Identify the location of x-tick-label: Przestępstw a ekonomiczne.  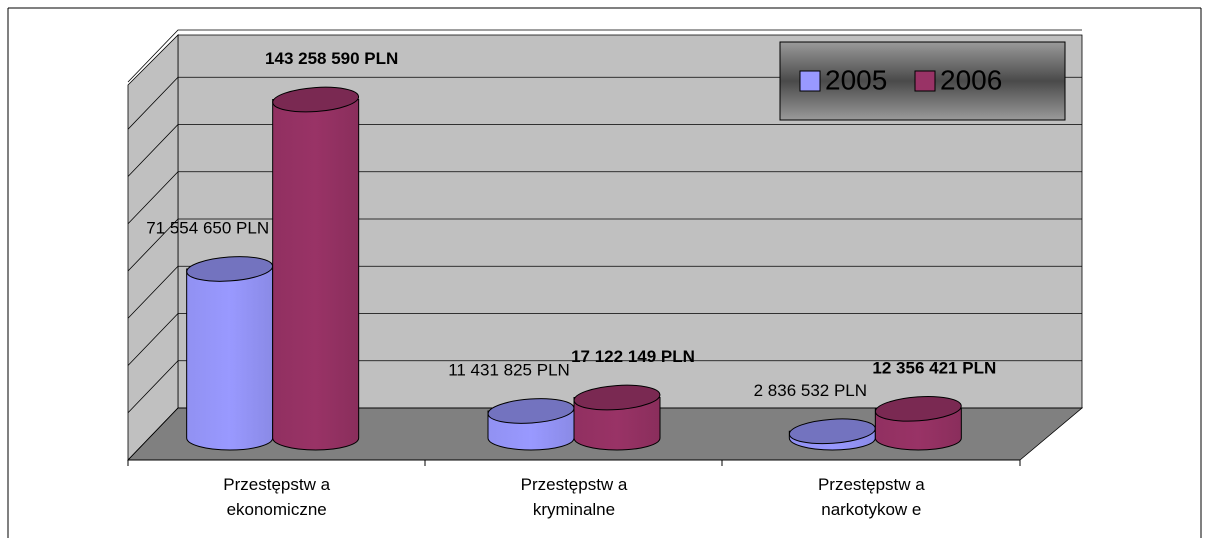
(277, 497).